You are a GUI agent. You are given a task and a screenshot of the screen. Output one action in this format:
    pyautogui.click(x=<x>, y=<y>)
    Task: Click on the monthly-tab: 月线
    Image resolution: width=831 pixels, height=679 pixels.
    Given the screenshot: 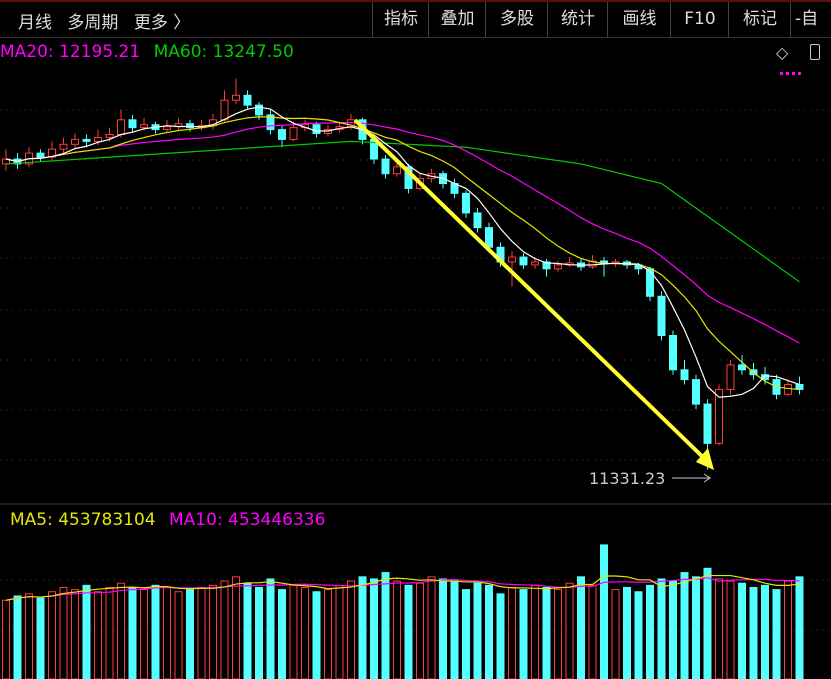 What is the action you would take?
    pyautogui.click(x=35, y=23)
    